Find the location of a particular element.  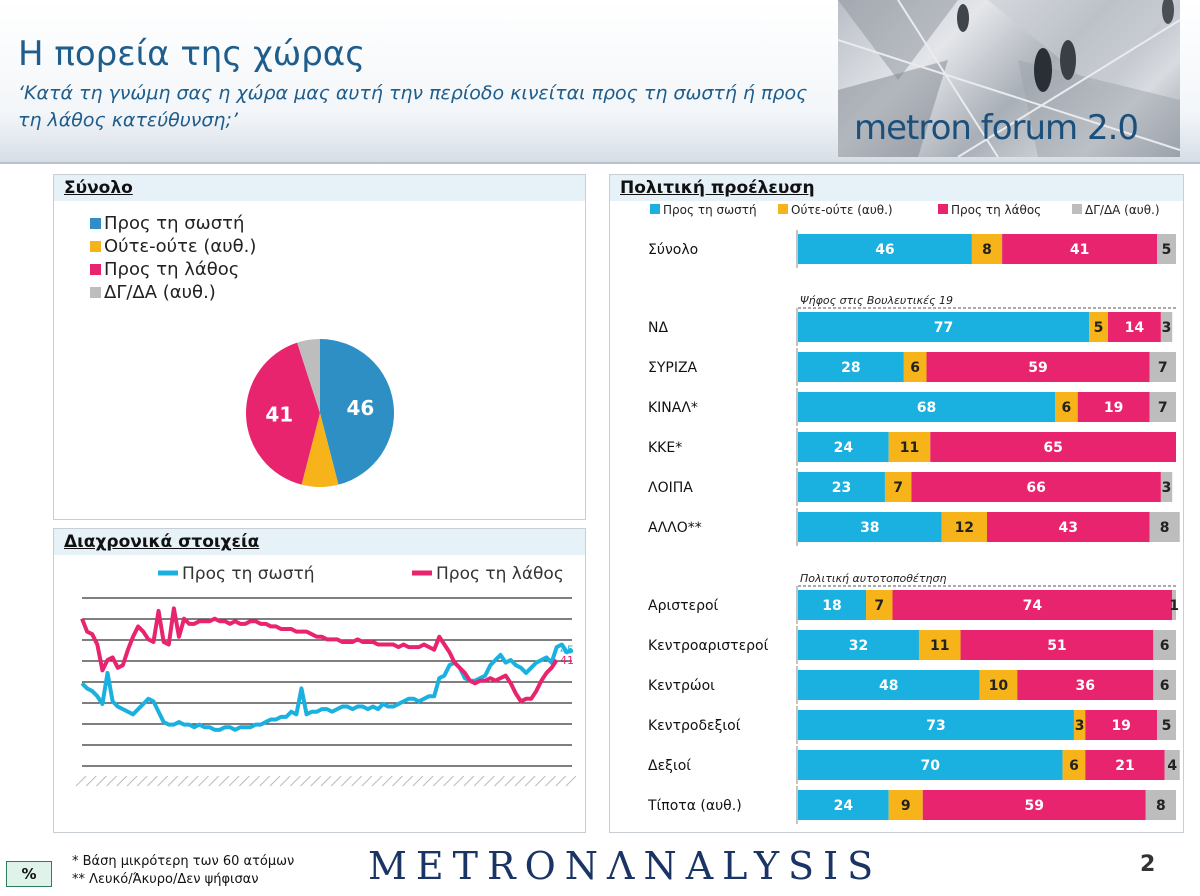

bar-category-label: ΛΟΙΠΑ is located at coordinates (670, 488).